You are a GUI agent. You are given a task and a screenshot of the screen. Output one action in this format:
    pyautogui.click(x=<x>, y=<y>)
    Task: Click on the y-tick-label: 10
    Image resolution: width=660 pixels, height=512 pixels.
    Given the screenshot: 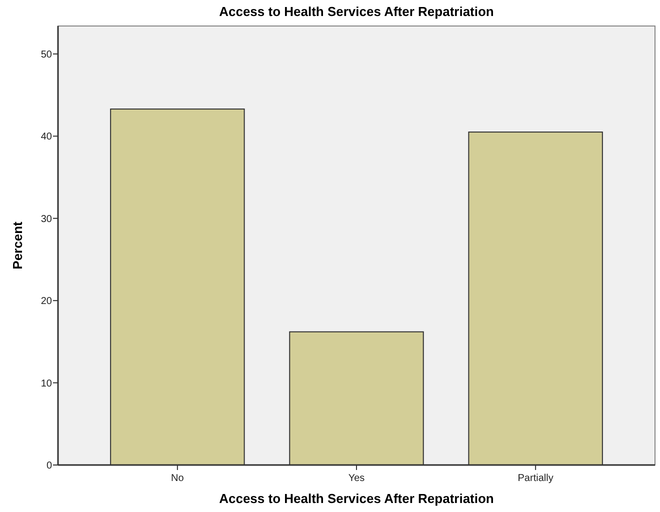 What is the action you would take?
    pyautogui.click(x=46, y=384)
    